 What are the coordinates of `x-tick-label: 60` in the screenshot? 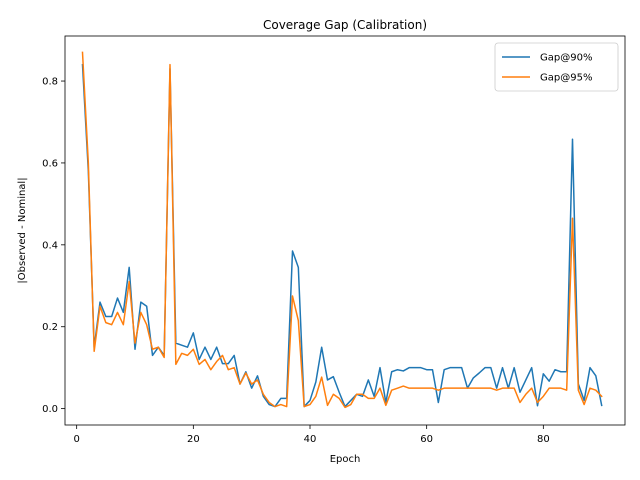 It's located at (426, 439).